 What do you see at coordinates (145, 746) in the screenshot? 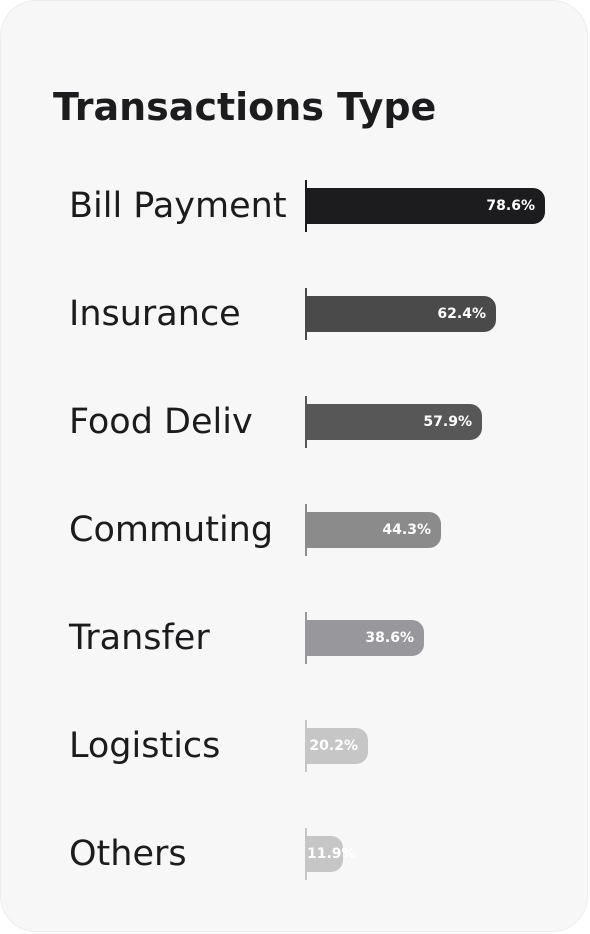
I see `category-label: Logistics` at bounding box center [145, 746].